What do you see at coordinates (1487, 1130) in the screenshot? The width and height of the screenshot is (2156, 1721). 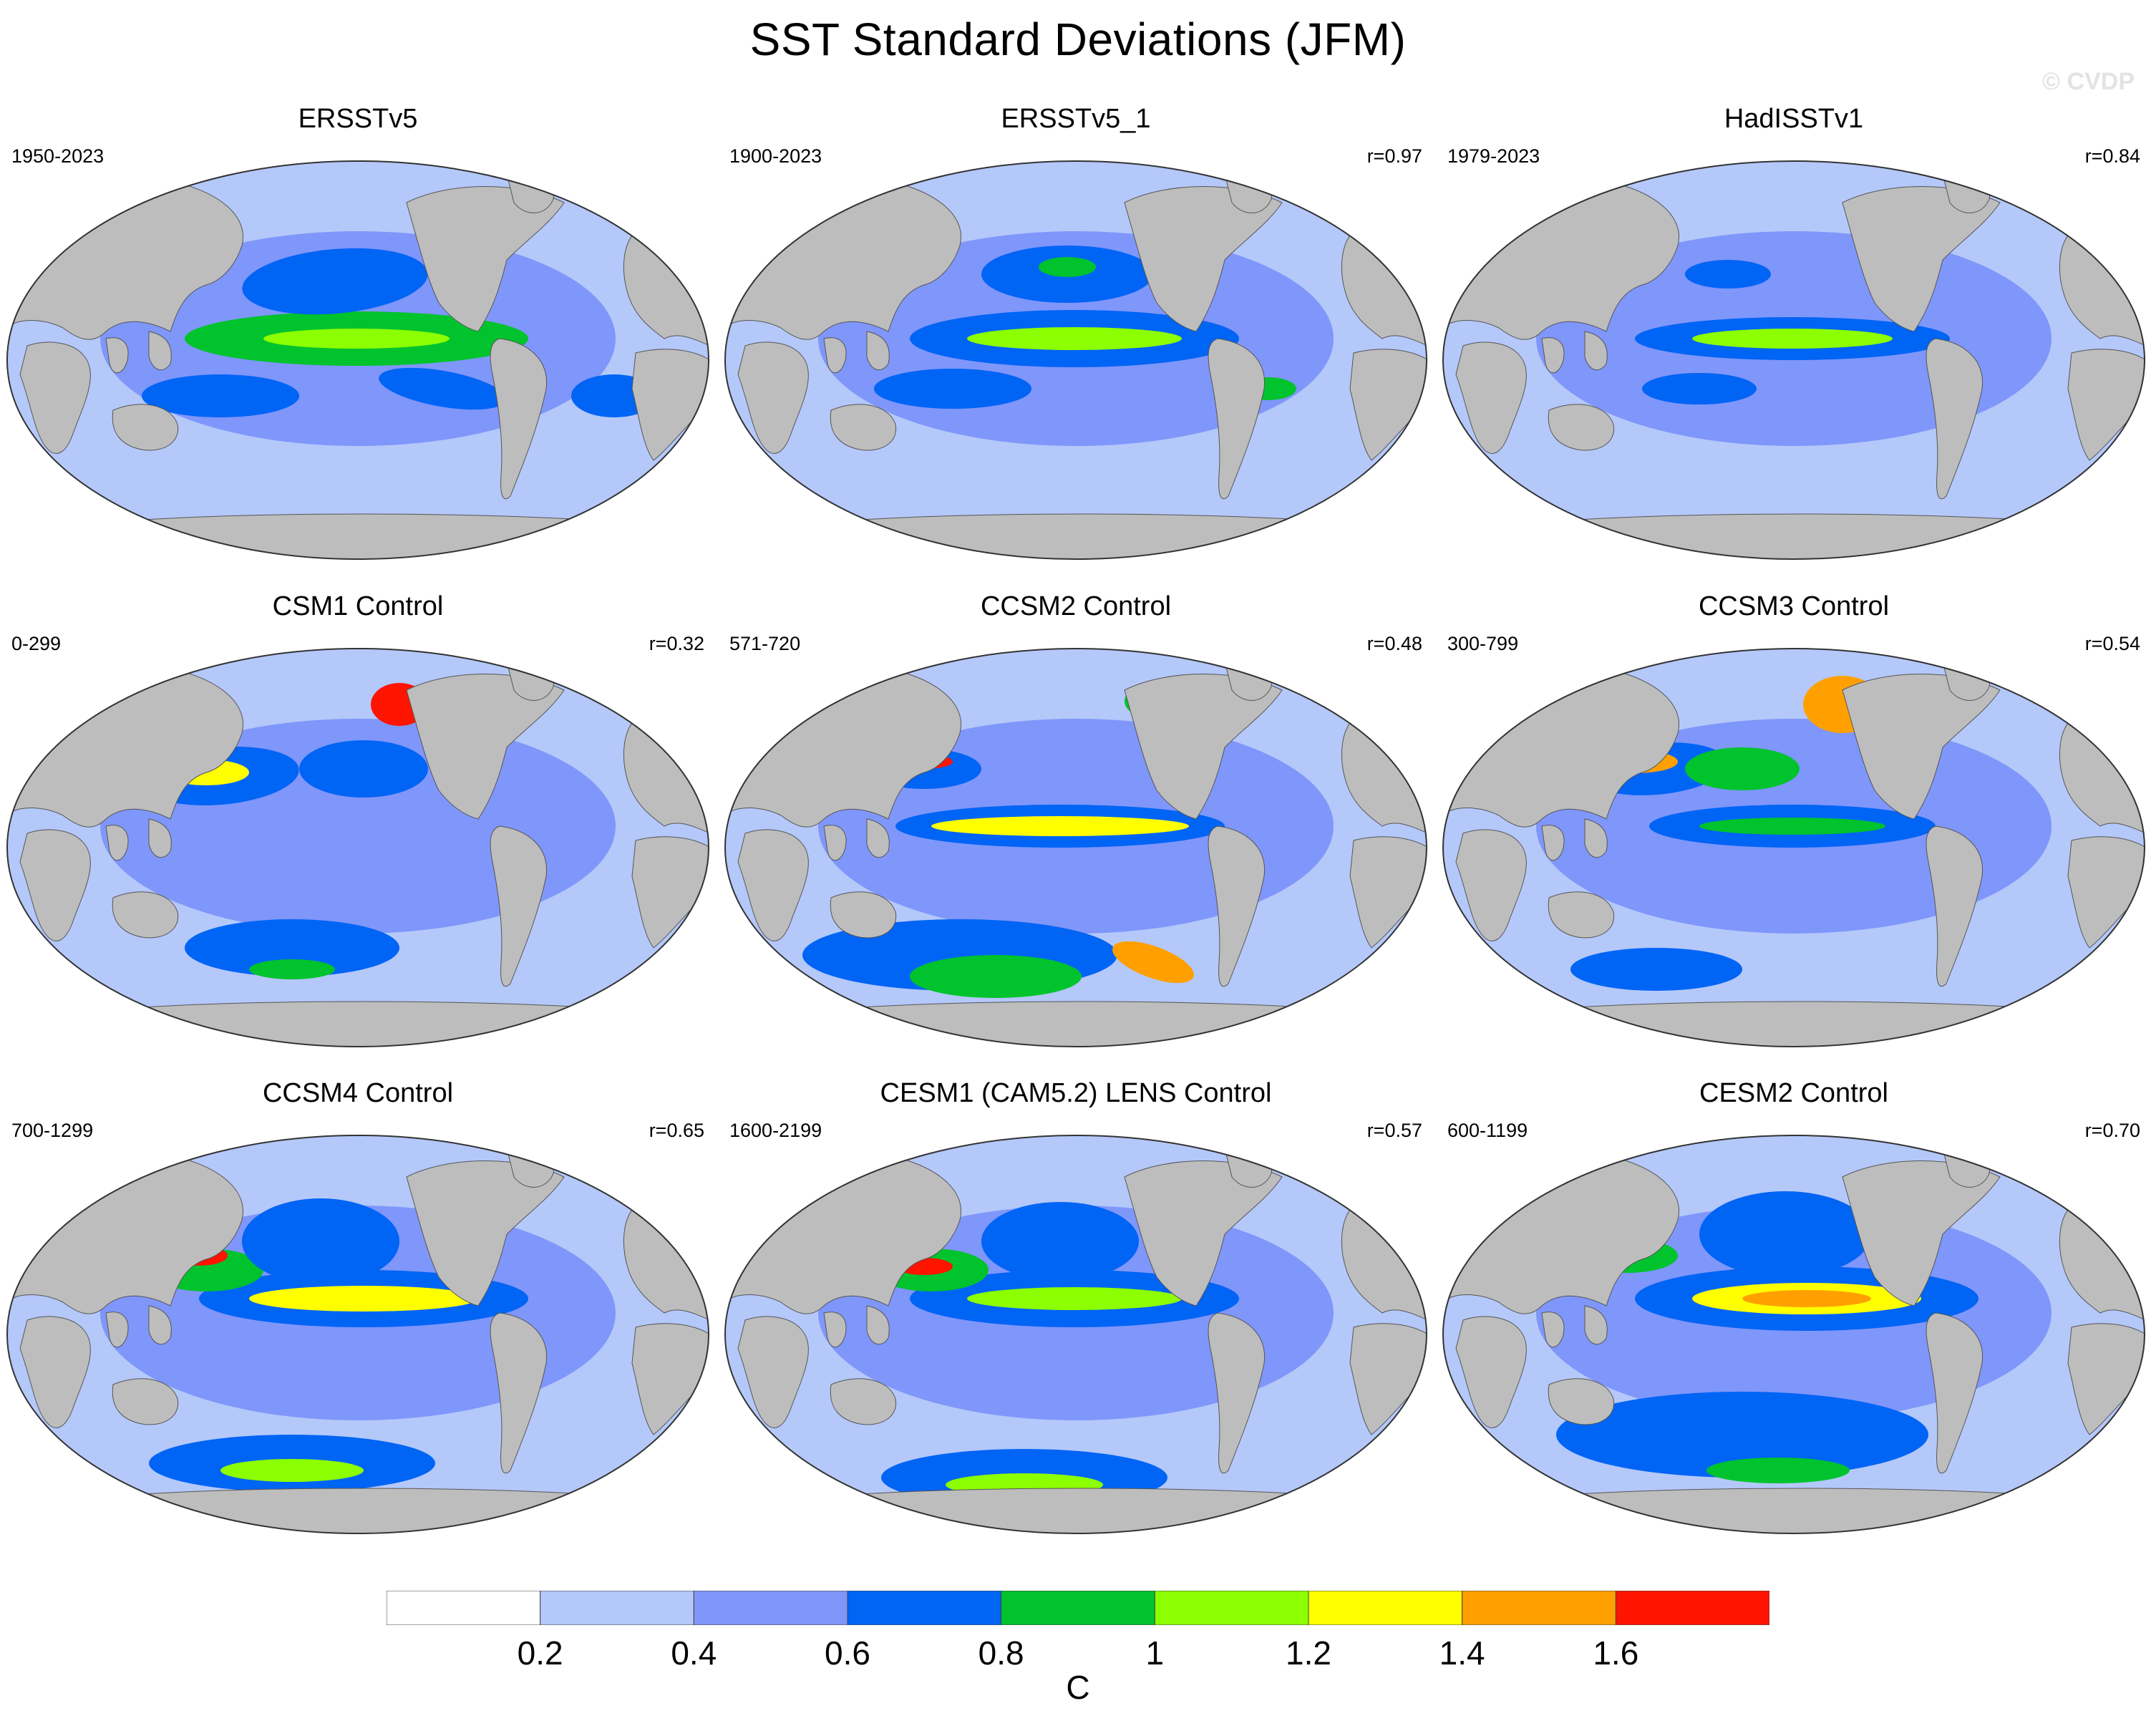 I see `panel-years: 600-1199` at bounding box center [1487, 1130].